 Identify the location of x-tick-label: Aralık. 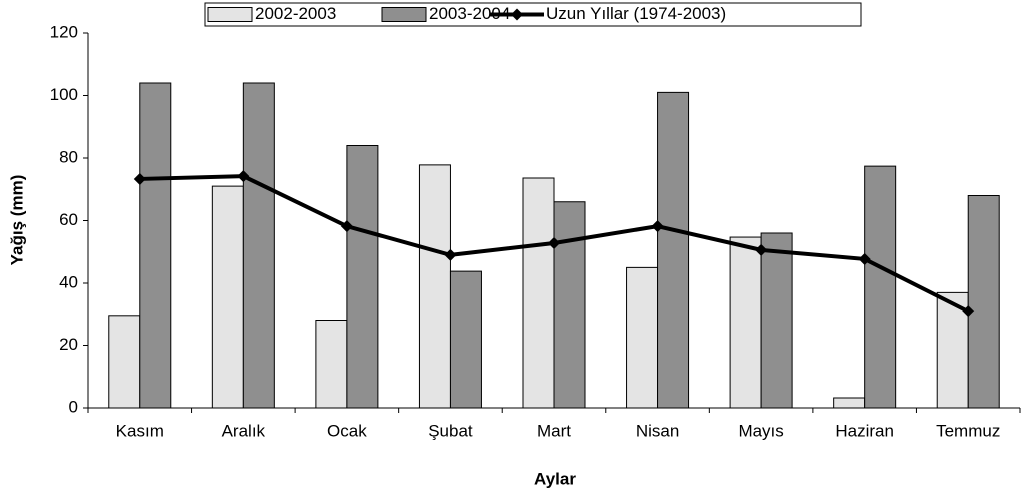
(244, 430).